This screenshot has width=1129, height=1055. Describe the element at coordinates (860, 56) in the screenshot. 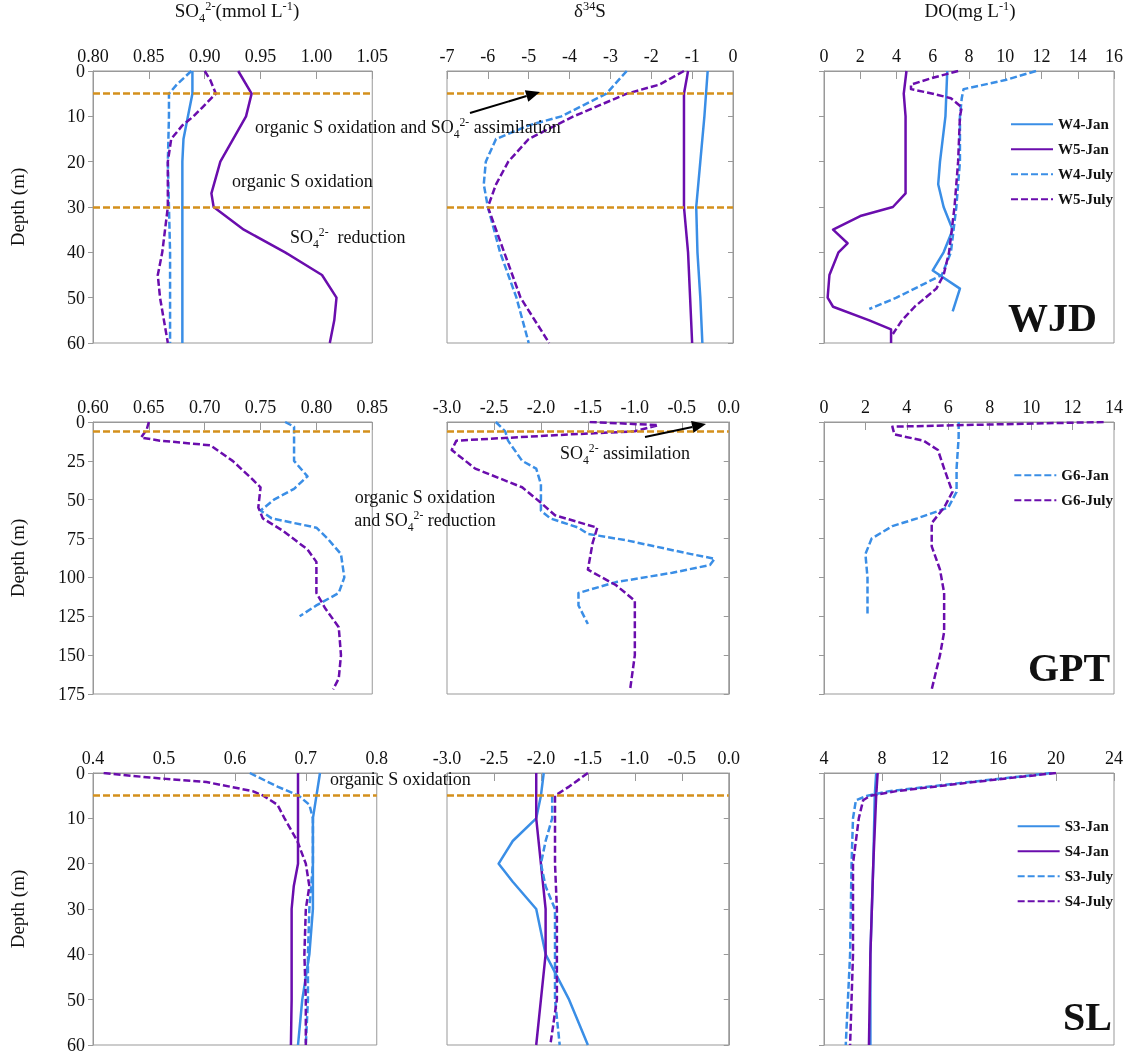

I see `x-tick-label: 2` at that location.